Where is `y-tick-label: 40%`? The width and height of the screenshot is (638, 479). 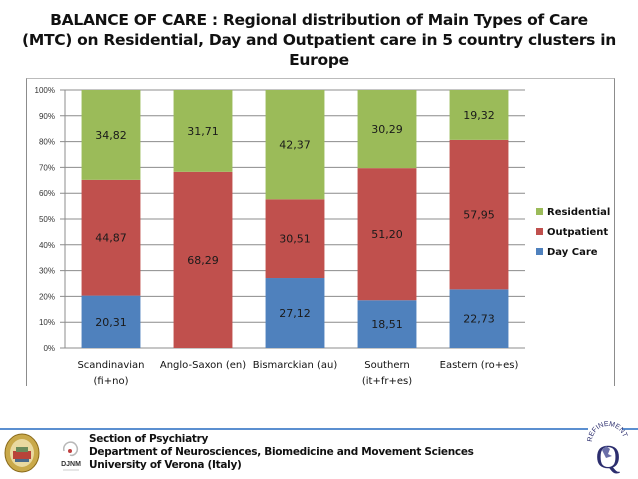 y-tick-label: 40% is located at coordinates (47, 245).